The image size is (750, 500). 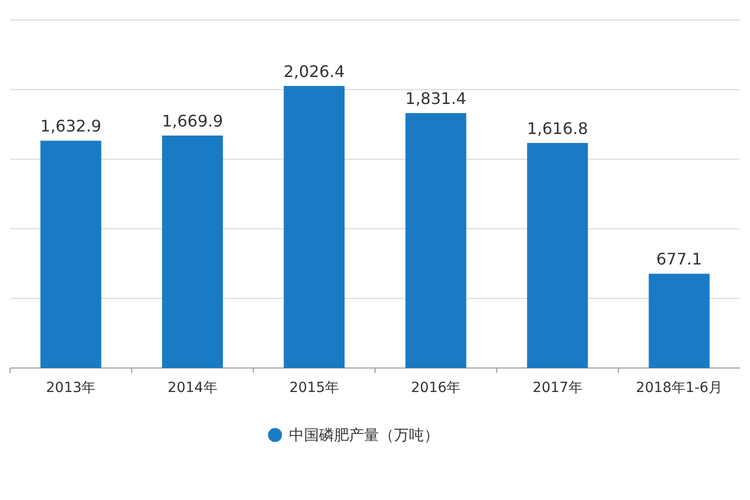 I want to click on x-tick-label: 2017年, so click(x=557, y=388).